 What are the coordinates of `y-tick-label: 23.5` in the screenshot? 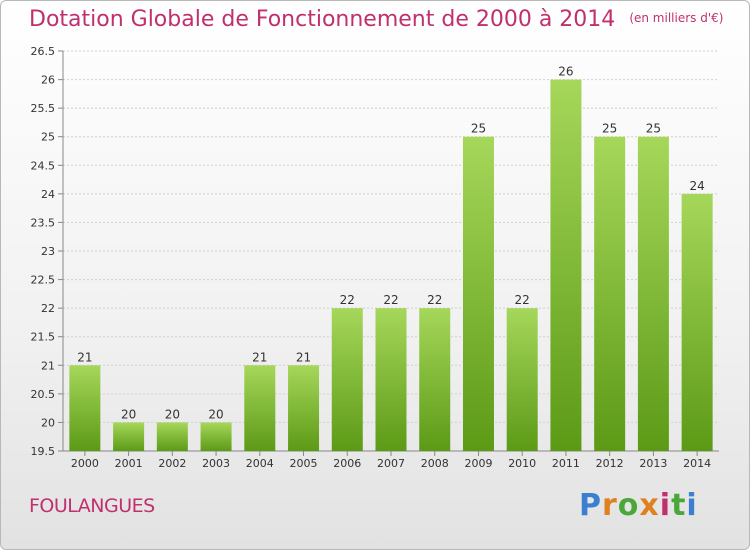 It's located at (43, 222).